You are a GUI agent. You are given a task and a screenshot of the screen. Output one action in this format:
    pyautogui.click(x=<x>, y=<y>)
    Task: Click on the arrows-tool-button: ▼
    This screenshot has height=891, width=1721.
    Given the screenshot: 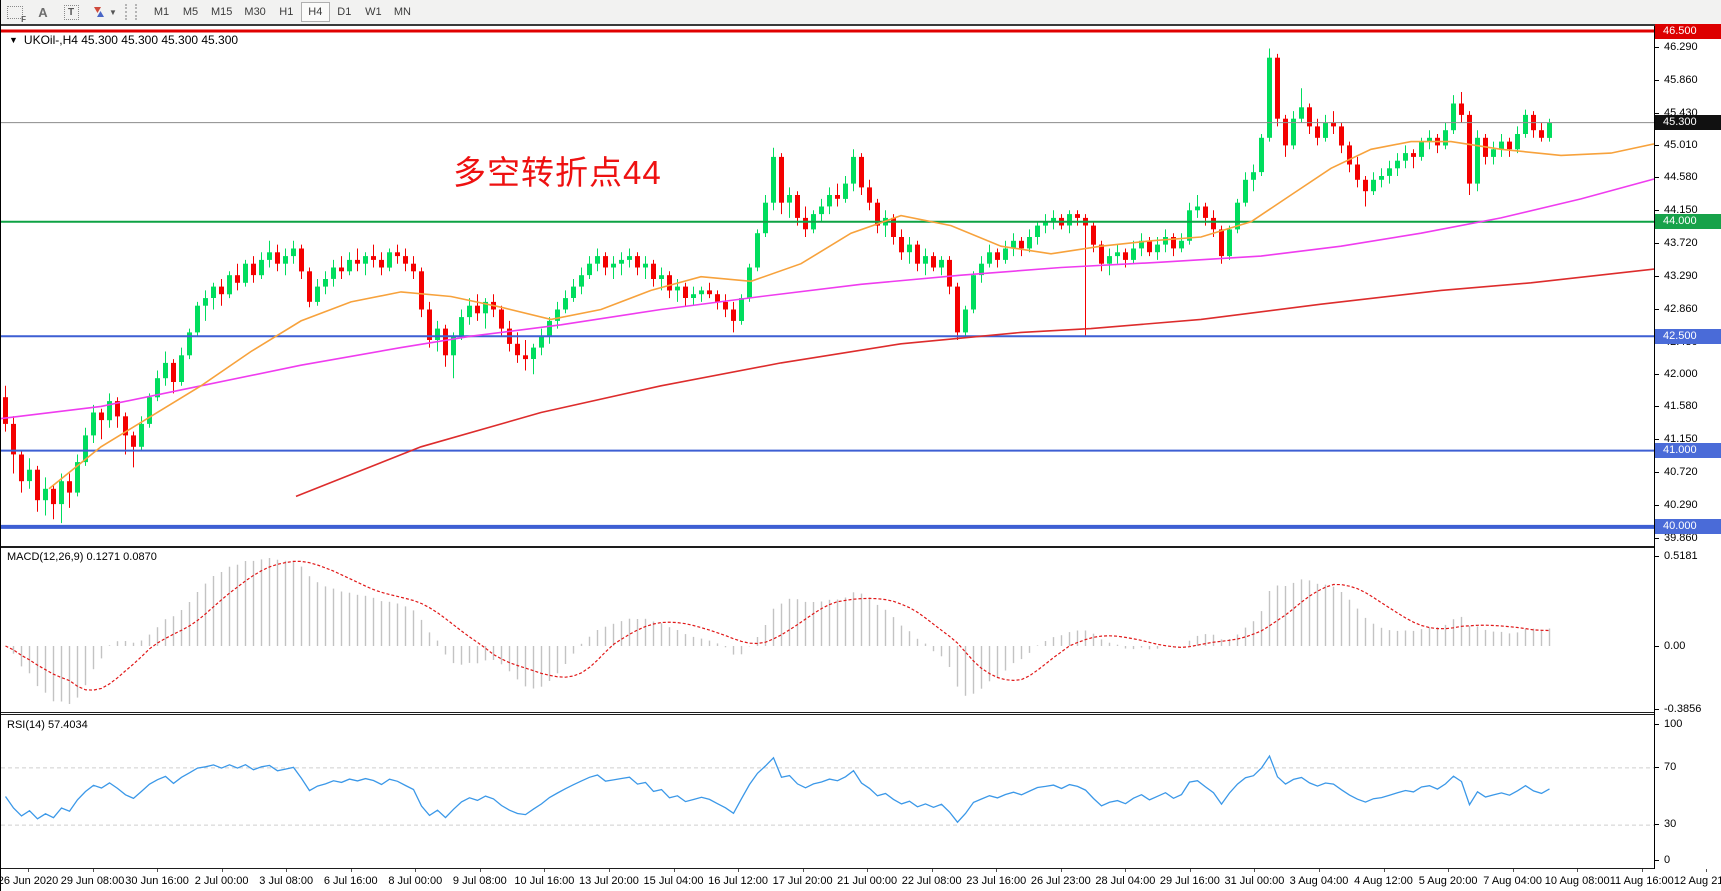 What is the action you would take?
    pyautogui.click(x=104, y=12)
    